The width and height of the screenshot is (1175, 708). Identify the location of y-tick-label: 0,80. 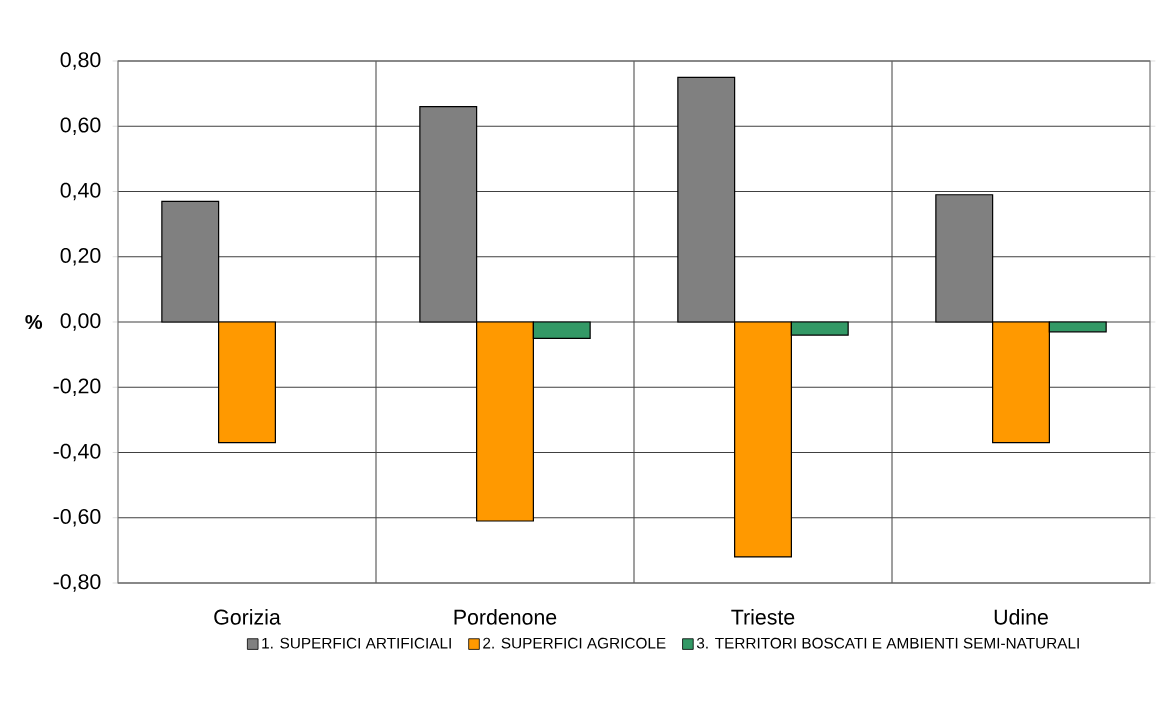
(80, 61).